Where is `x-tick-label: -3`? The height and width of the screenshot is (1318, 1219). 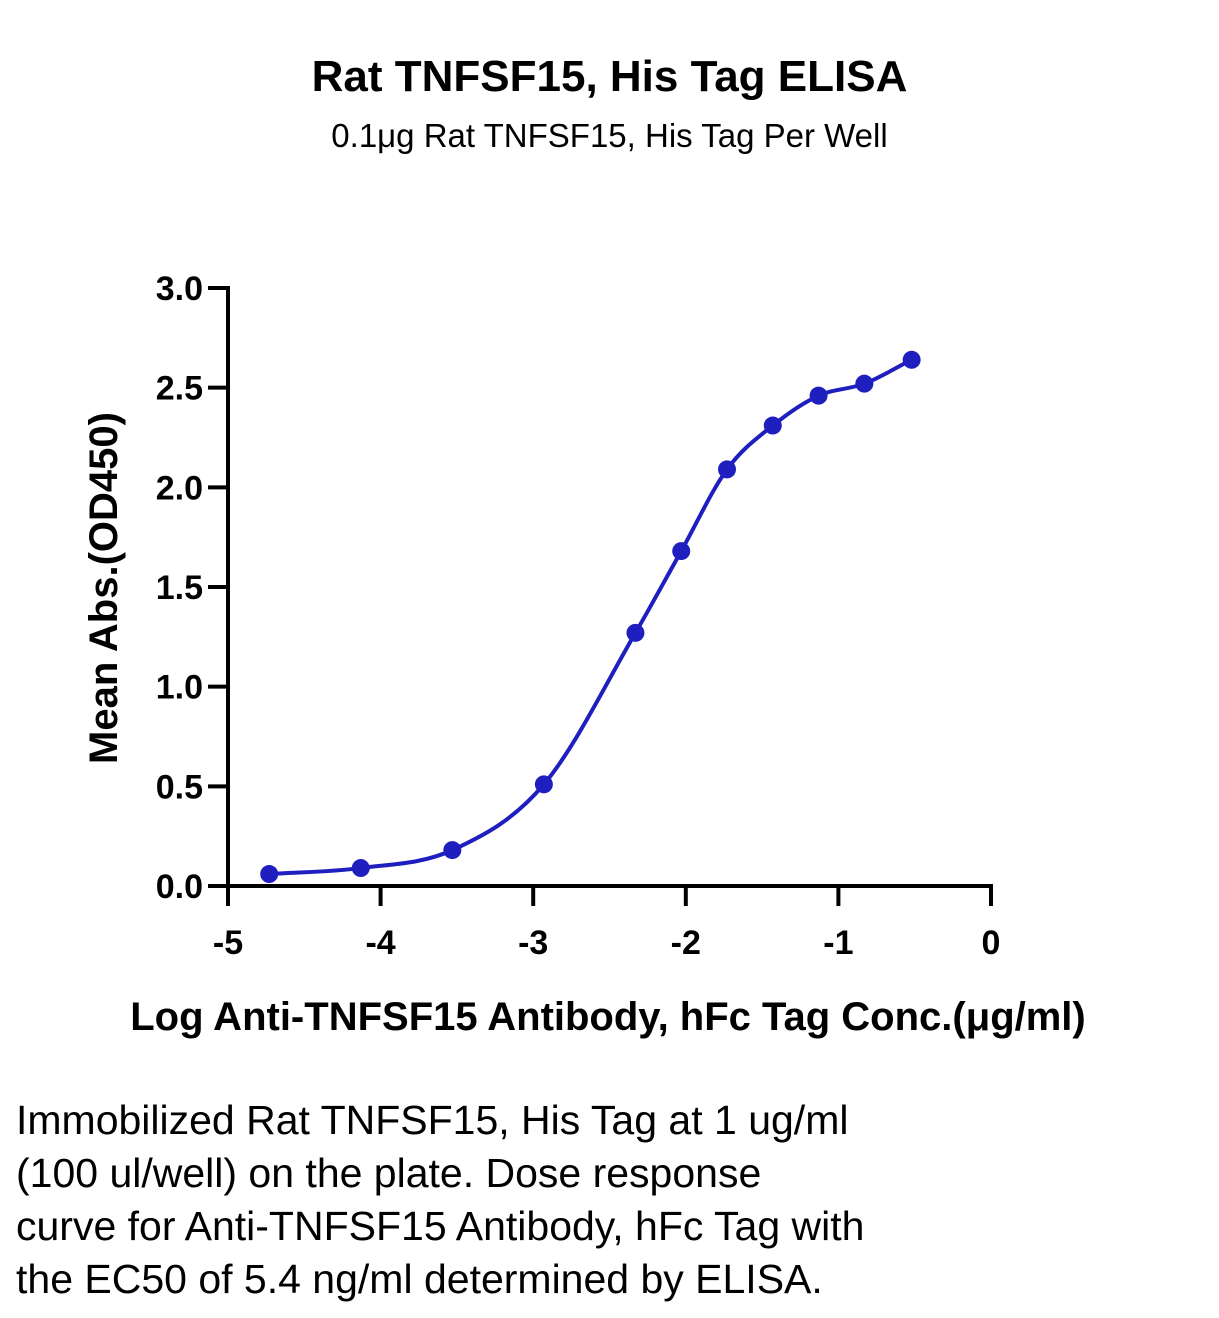
x-tick-label: -3 is located at coordinates (533, 943).